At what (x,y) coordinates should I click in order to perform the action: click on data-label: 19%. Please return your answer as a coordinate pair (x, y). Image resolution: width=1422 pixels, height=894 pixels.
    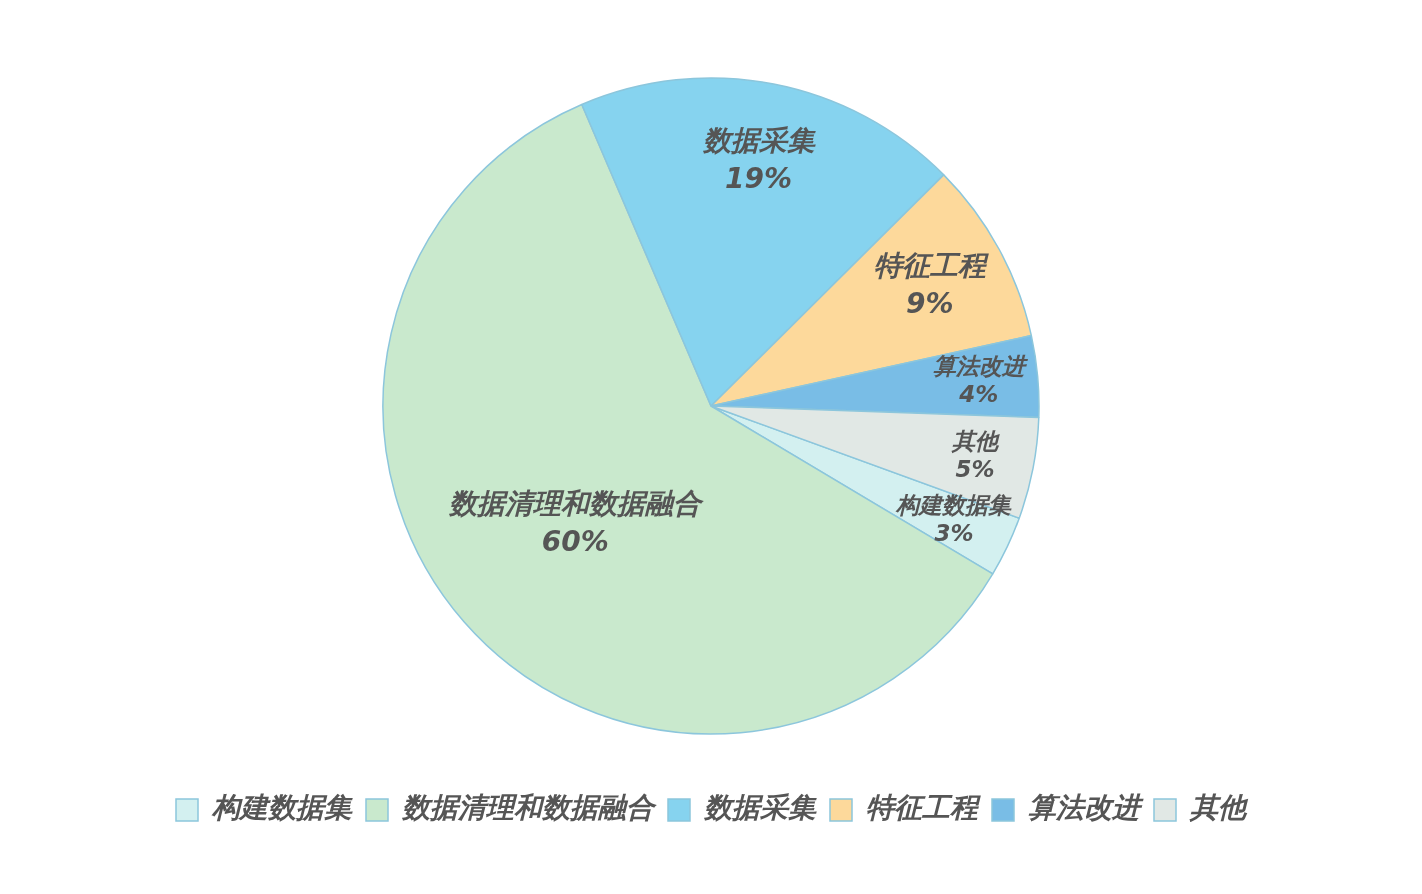
    Looking at the image, I should click on (759, 178).